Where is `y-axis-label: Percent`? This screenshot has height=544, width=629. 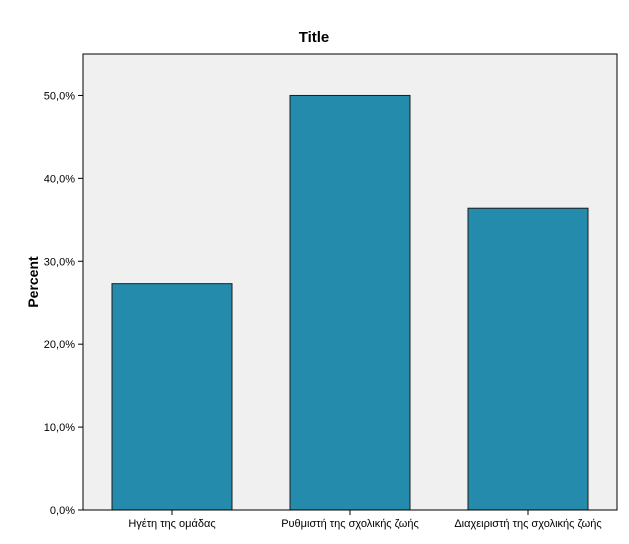
y-axis-label: Percent is located at coordinates (33, 282).